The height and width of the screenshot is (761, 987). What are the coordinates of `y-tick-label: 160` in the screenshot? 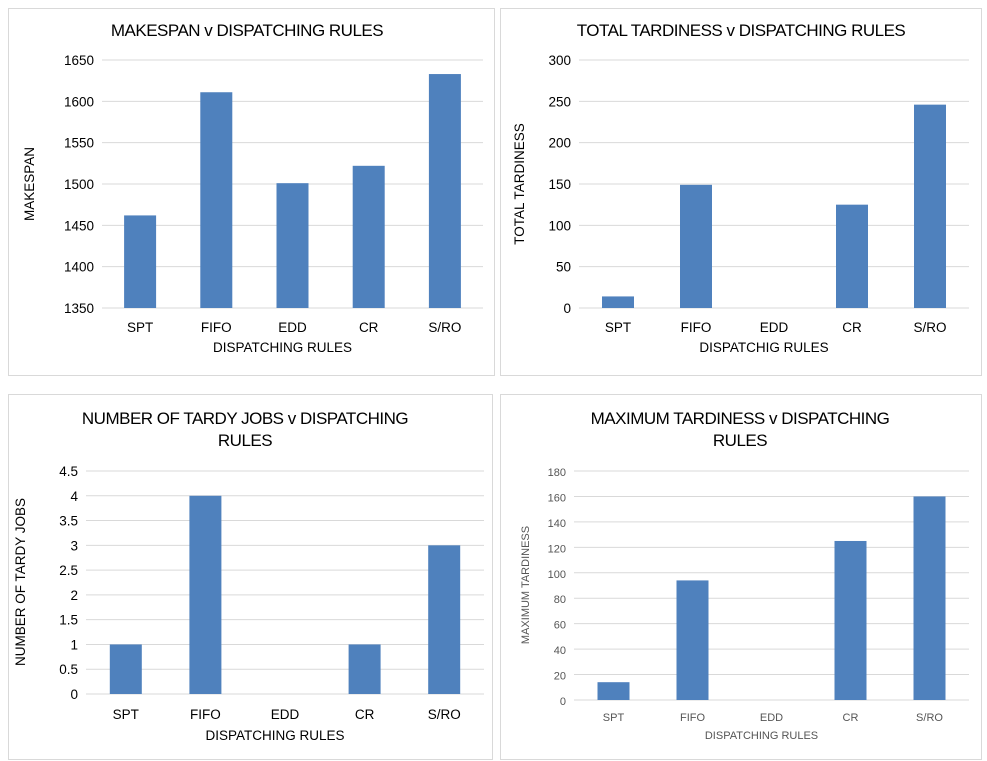 It's located at (557, 498).